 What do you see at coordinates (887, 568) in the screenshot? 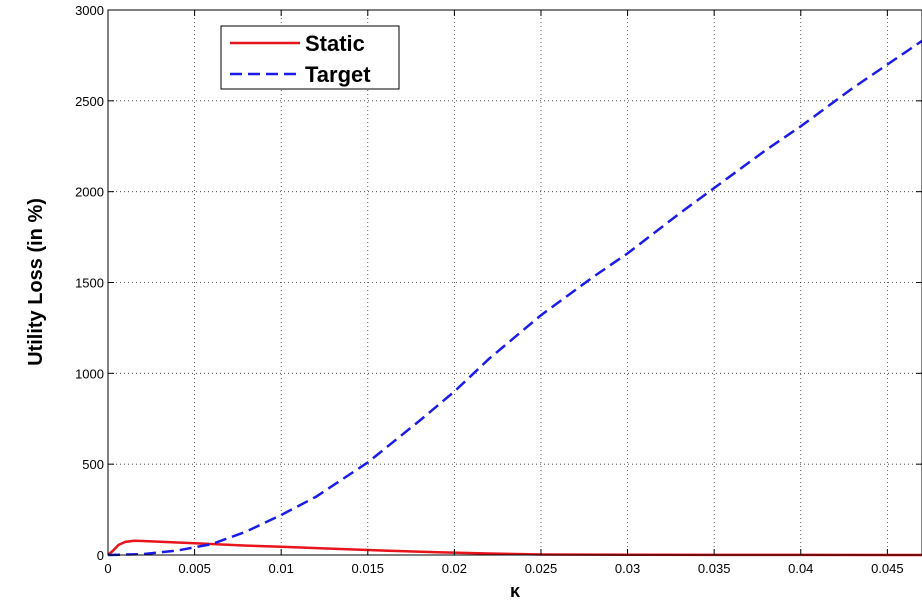
I see `x-tick-label: 0.045` at bounding box center [887, 568].